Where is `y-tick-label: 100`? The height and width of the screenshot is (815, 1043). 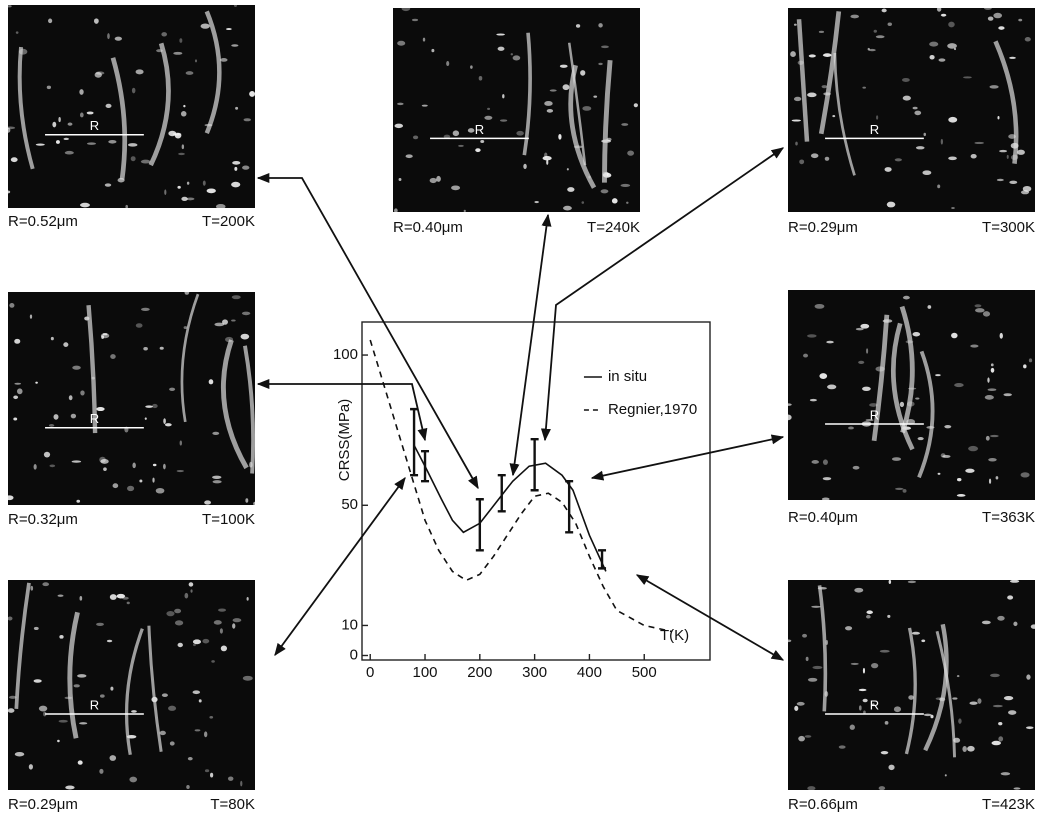
y-tick-label: 100 is located at coordinates (345, 354).